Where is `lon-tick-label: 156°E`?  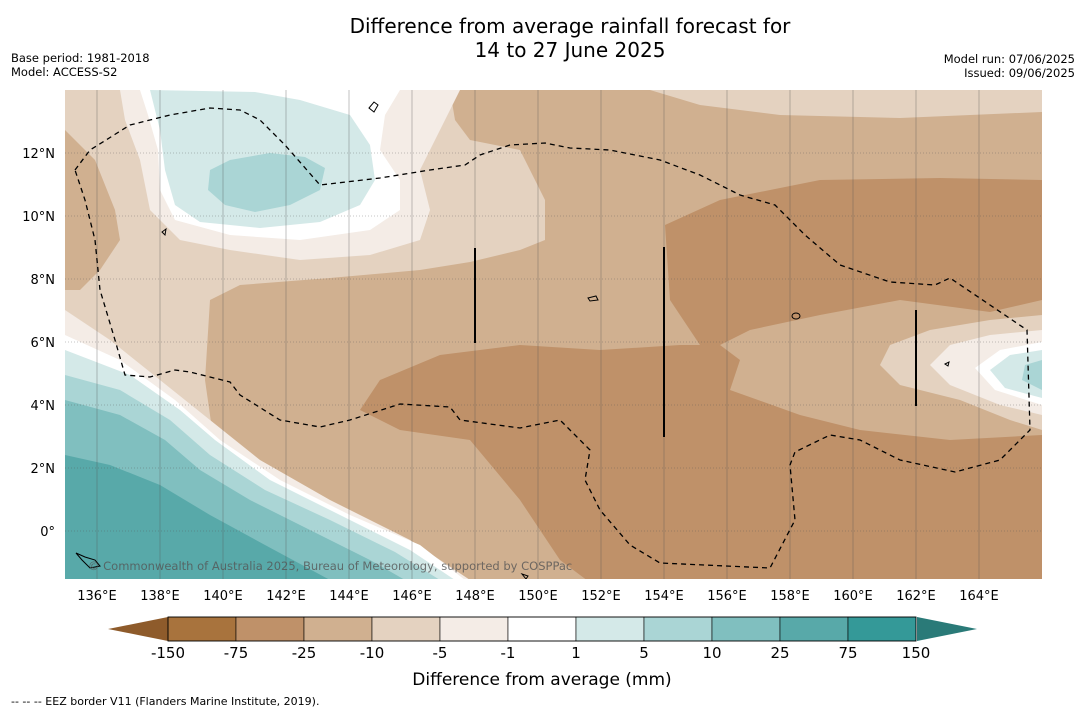 lon-tick-label: 156°E is located at coordinates (727, 596).